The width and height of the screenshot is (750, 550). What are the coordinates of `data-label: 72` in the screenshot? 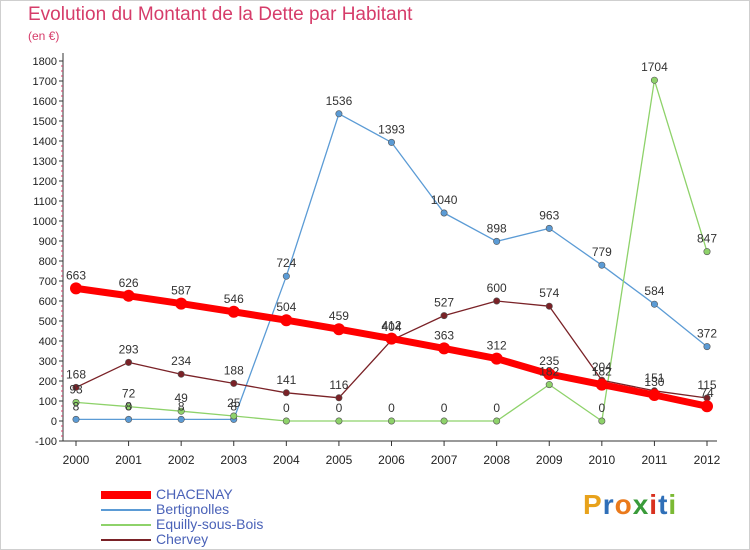 It's located at (129, 394).